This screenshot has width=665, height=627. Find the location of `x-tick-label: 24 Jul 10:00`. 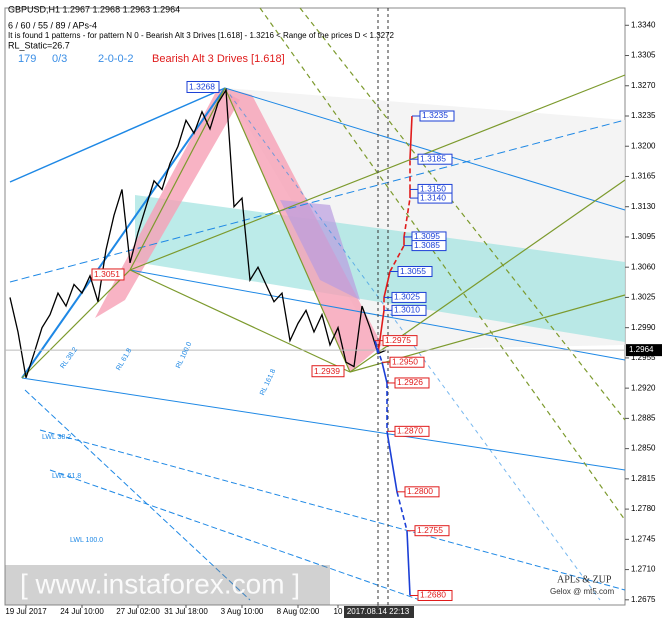

x-tick-label: 24 Jul 10:00 is located at coordinates (82, 611).